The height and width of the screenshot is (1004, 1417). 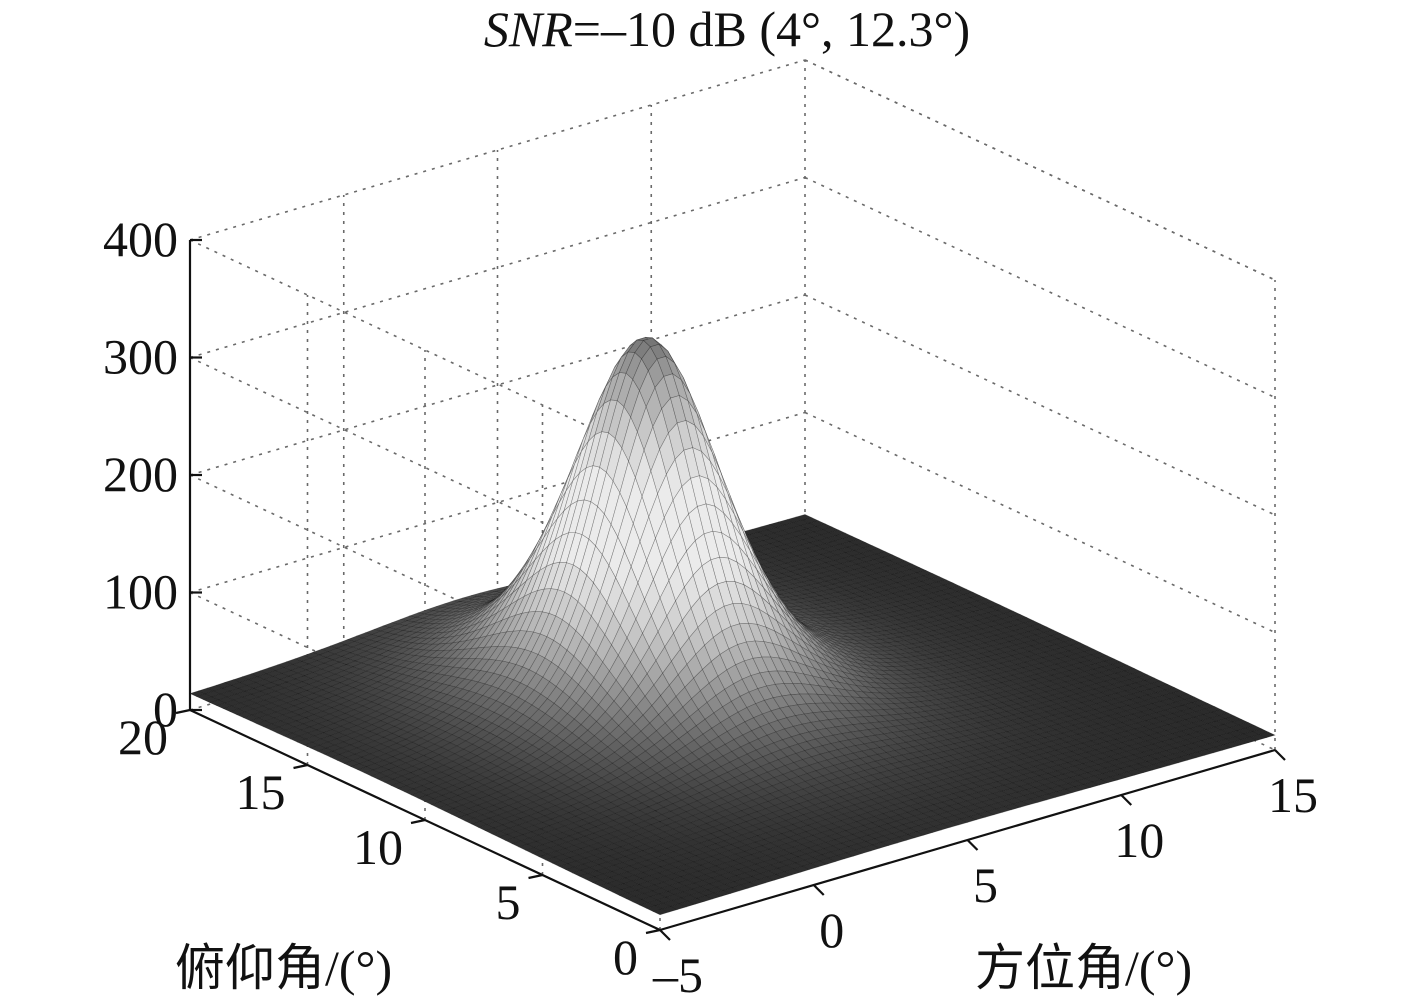 What do you see at coordinates (140, 592) in the screenshot?
I see `z-tick-label: 100` at bounding box center [140, 592].